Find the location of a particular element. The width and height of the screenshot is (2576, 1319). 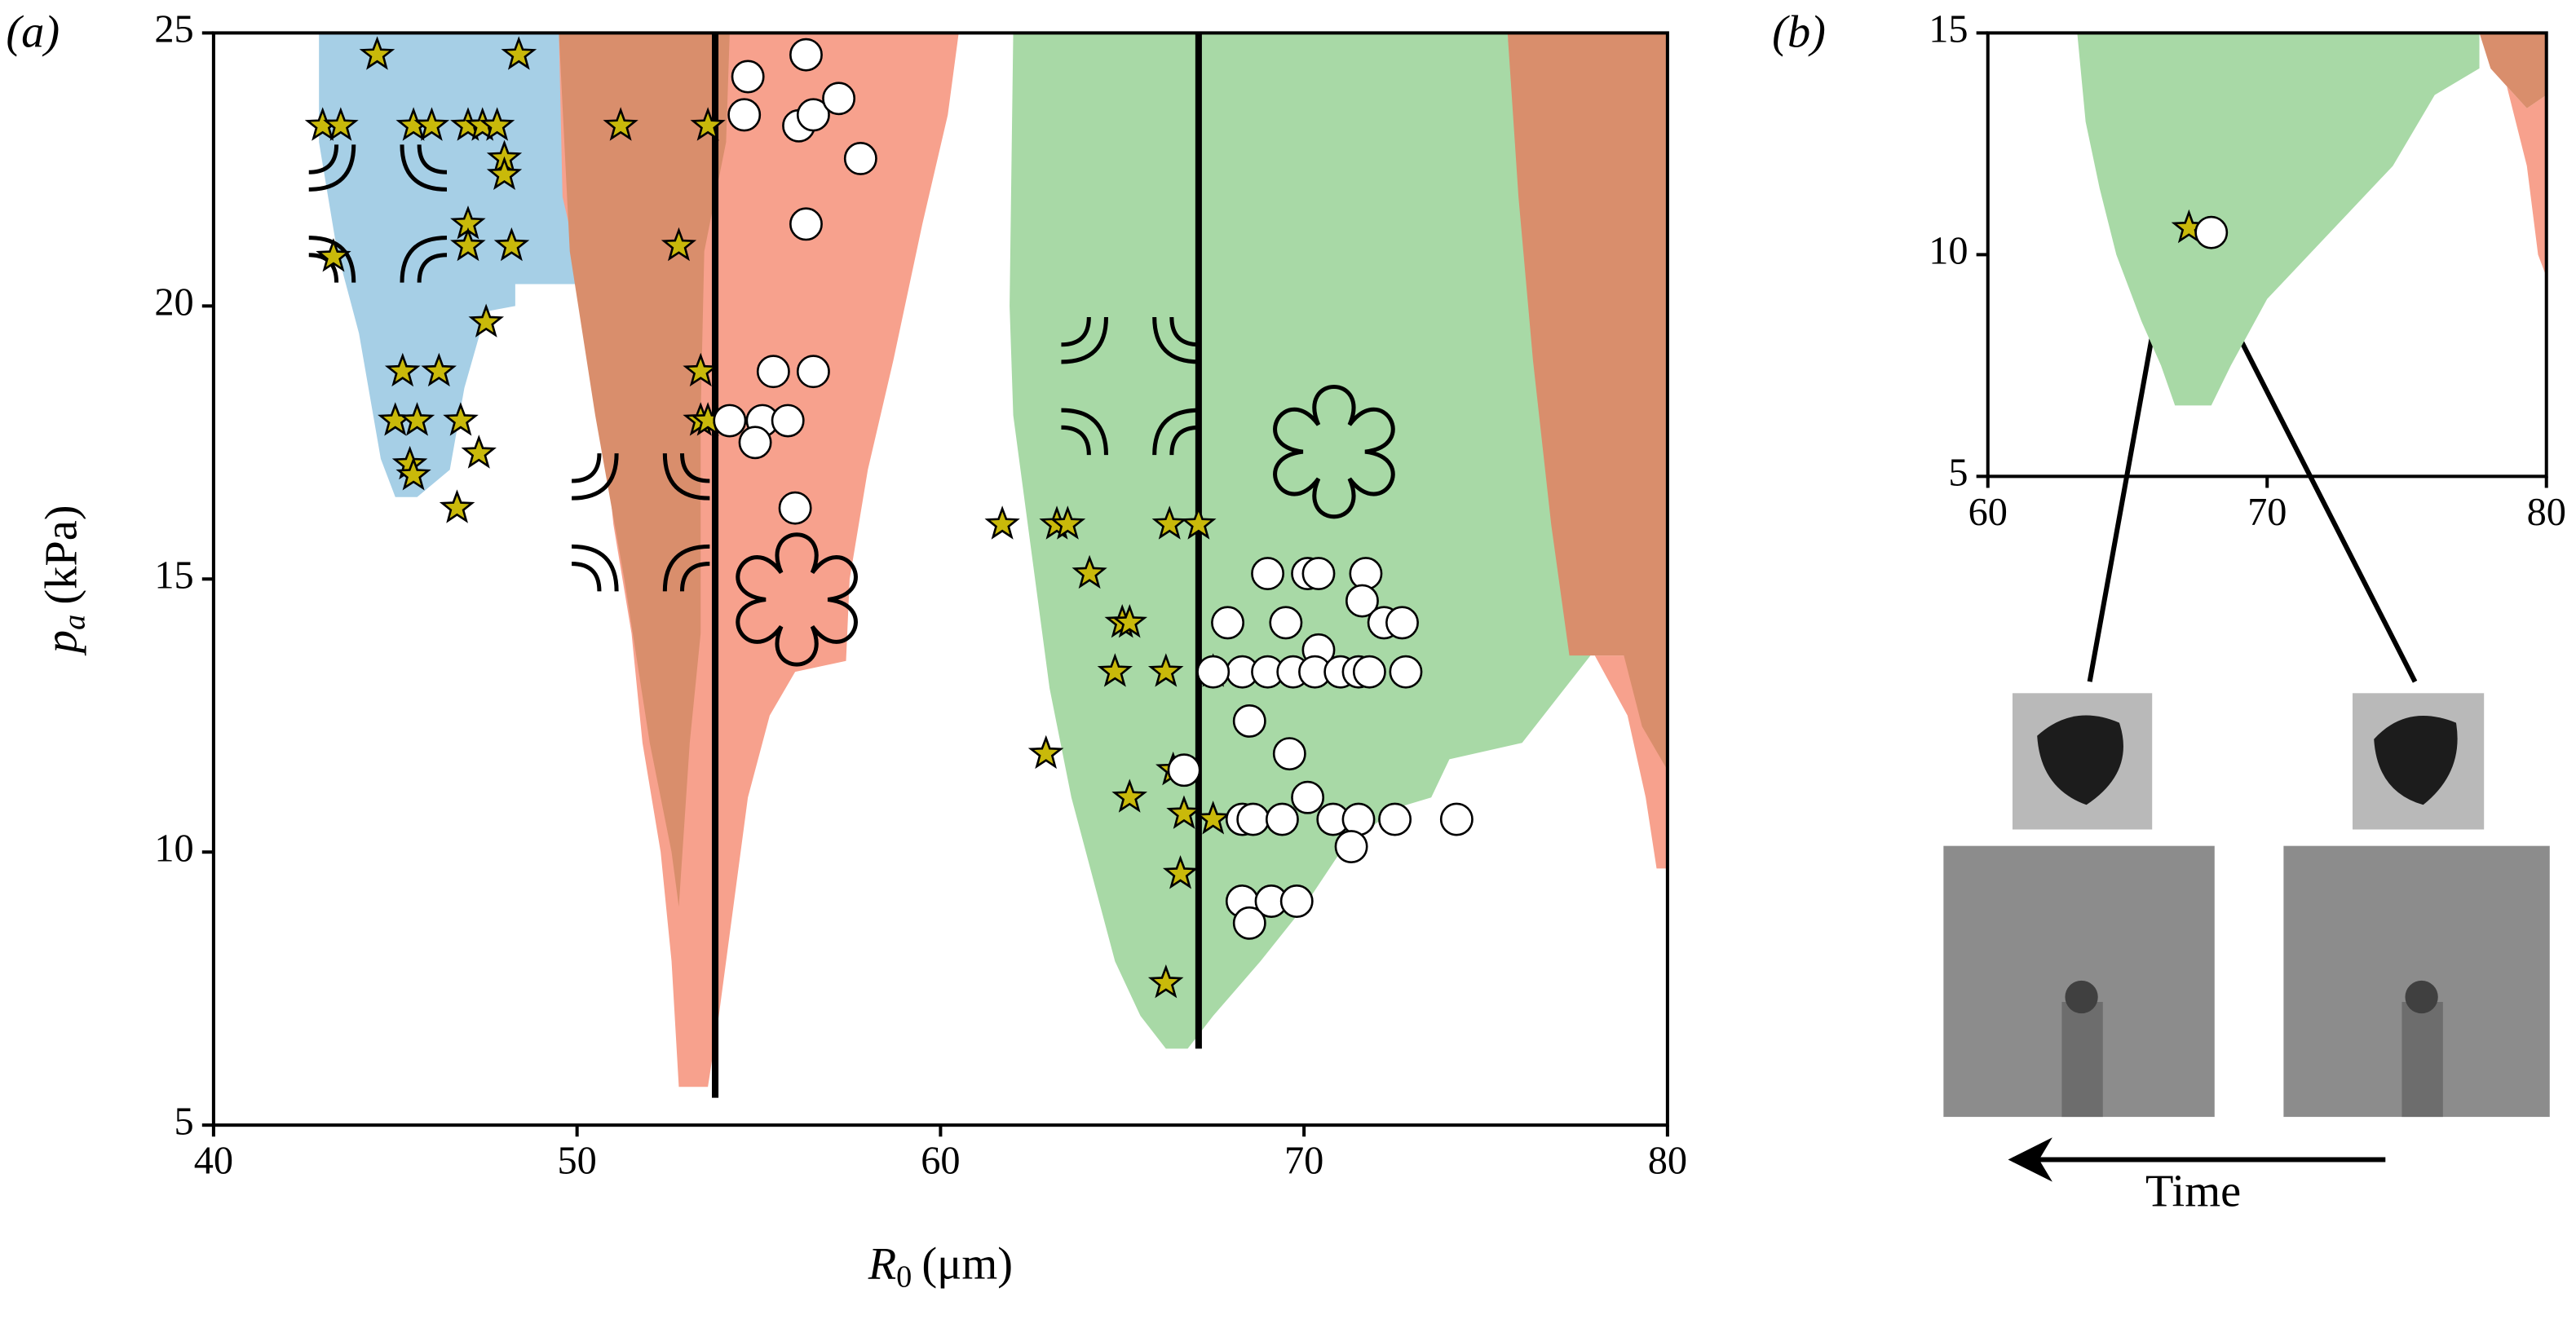

xlabel-sub: 0 is located at coordinates (904, 1276).